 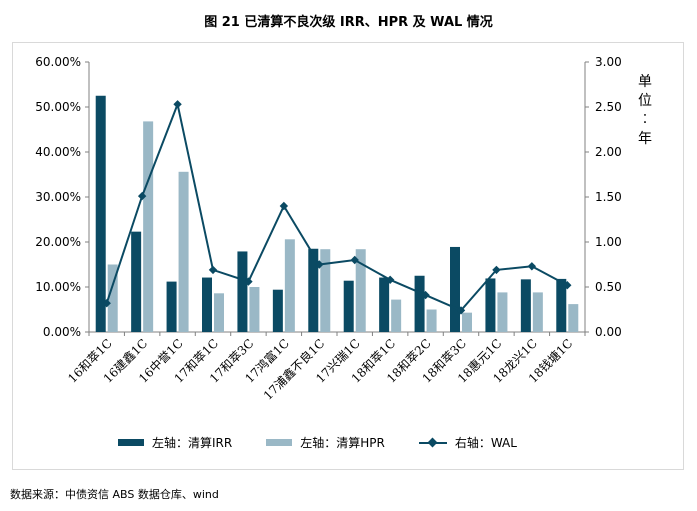 What do you see at coordinates (58, 197) in the screenshot?
I see `left-tick-label: 30.00%` at bounding box center [58, 197].